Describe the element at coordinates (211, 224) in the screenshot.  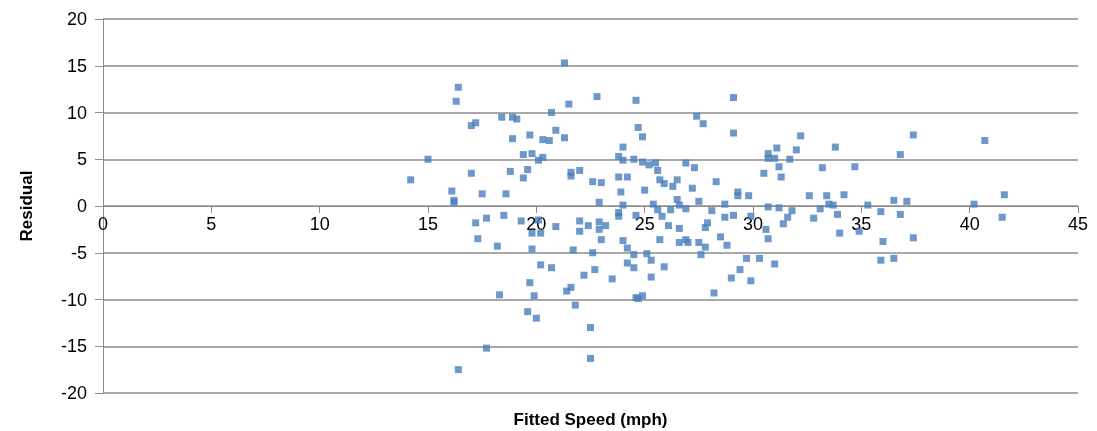
I see `x-tick-label: 5` at that location.